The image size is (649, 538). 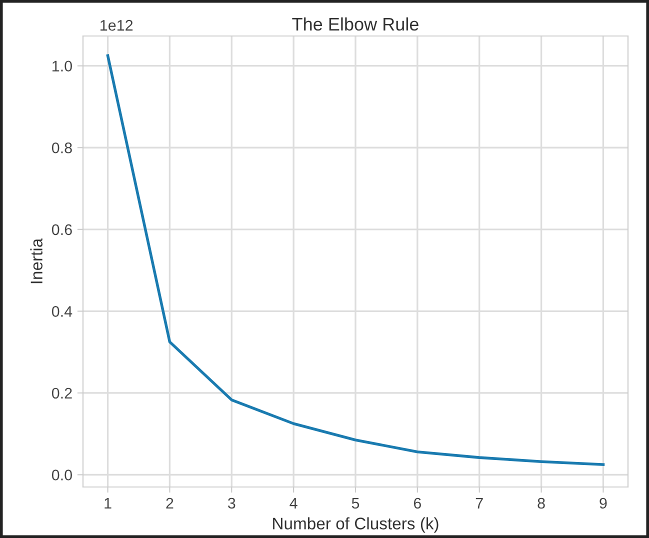 I want to click on y-tick-label: 0.4, so click(x=62, y=311).